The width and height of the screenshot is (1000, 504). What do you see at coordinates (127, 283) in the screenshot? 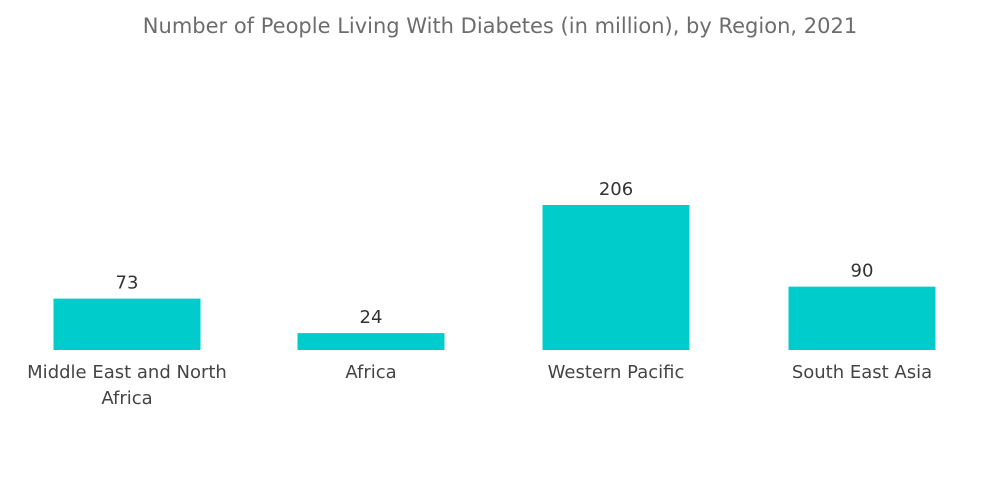
I see `value-label-0: 73` at bounding box center [127, 283].